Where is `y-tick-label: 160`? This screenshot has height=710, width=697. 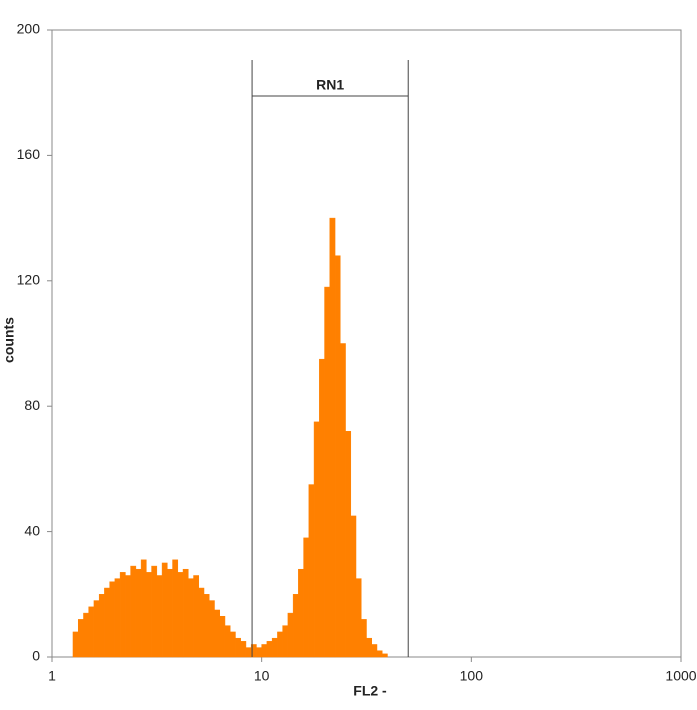 y-tick-label: 160 is located at coordinates (29, 154).